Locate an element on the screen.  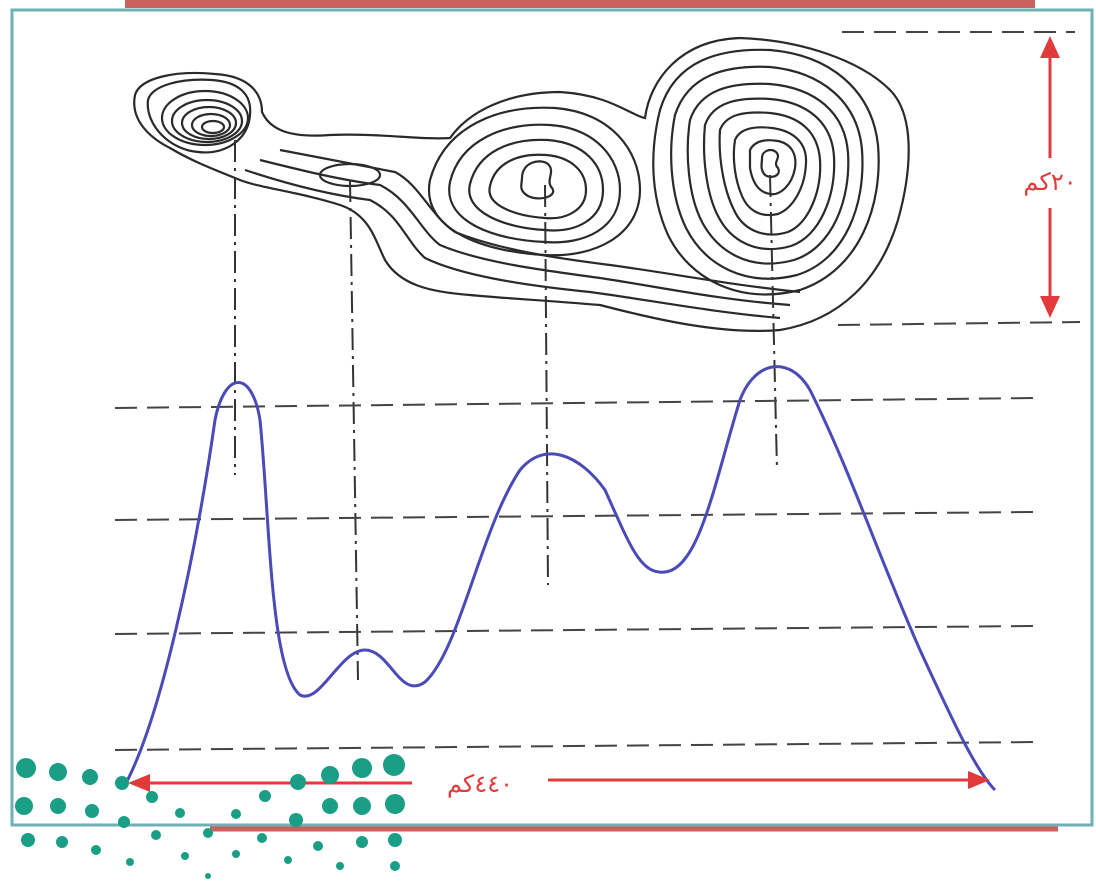
guide-peak4 is located at coordinates (773, 322).